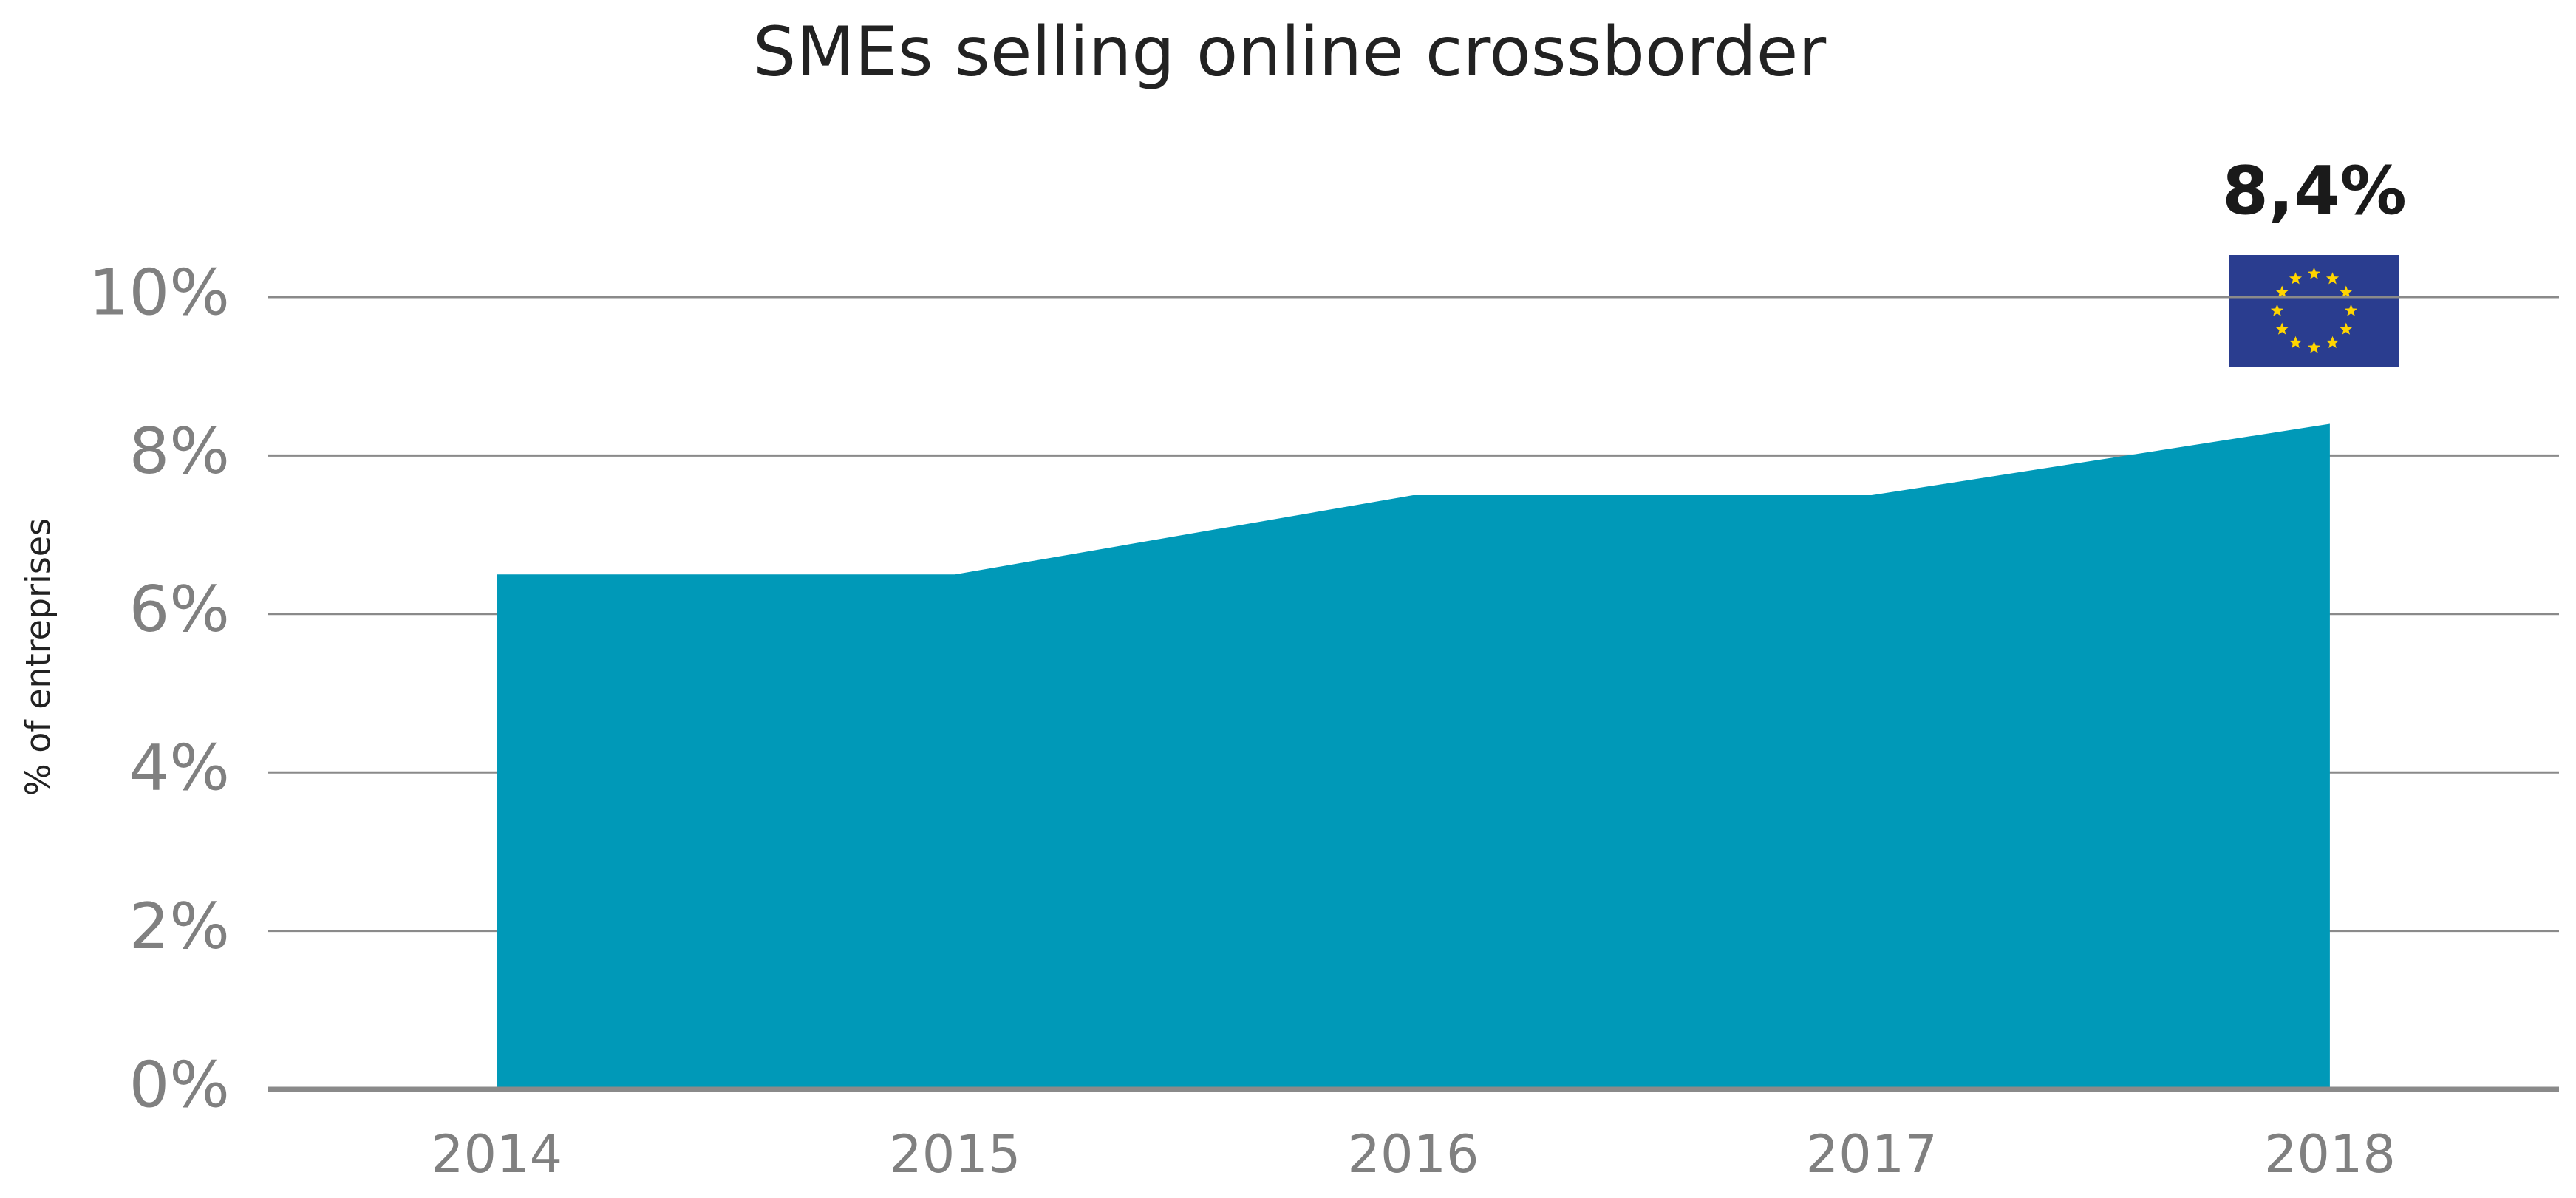 Image resolution: width=2576 pixels, height=1198 pixels. What do you see at coordinates (159, 293) in the screenshot?
I see `y-tick-label: 10%` at bounding box center [159, 293].